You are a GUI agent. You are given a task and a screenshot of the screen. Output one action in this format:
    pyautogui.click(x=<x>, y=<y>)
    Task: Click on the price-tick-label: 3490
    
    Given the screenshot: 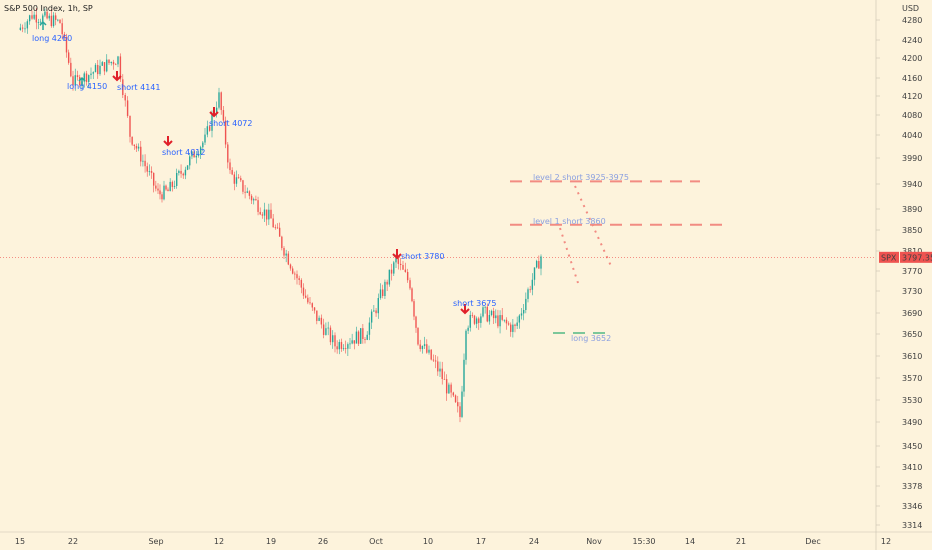 What is the action you would take?
    pyautogui.click(x=912, y=422)
    